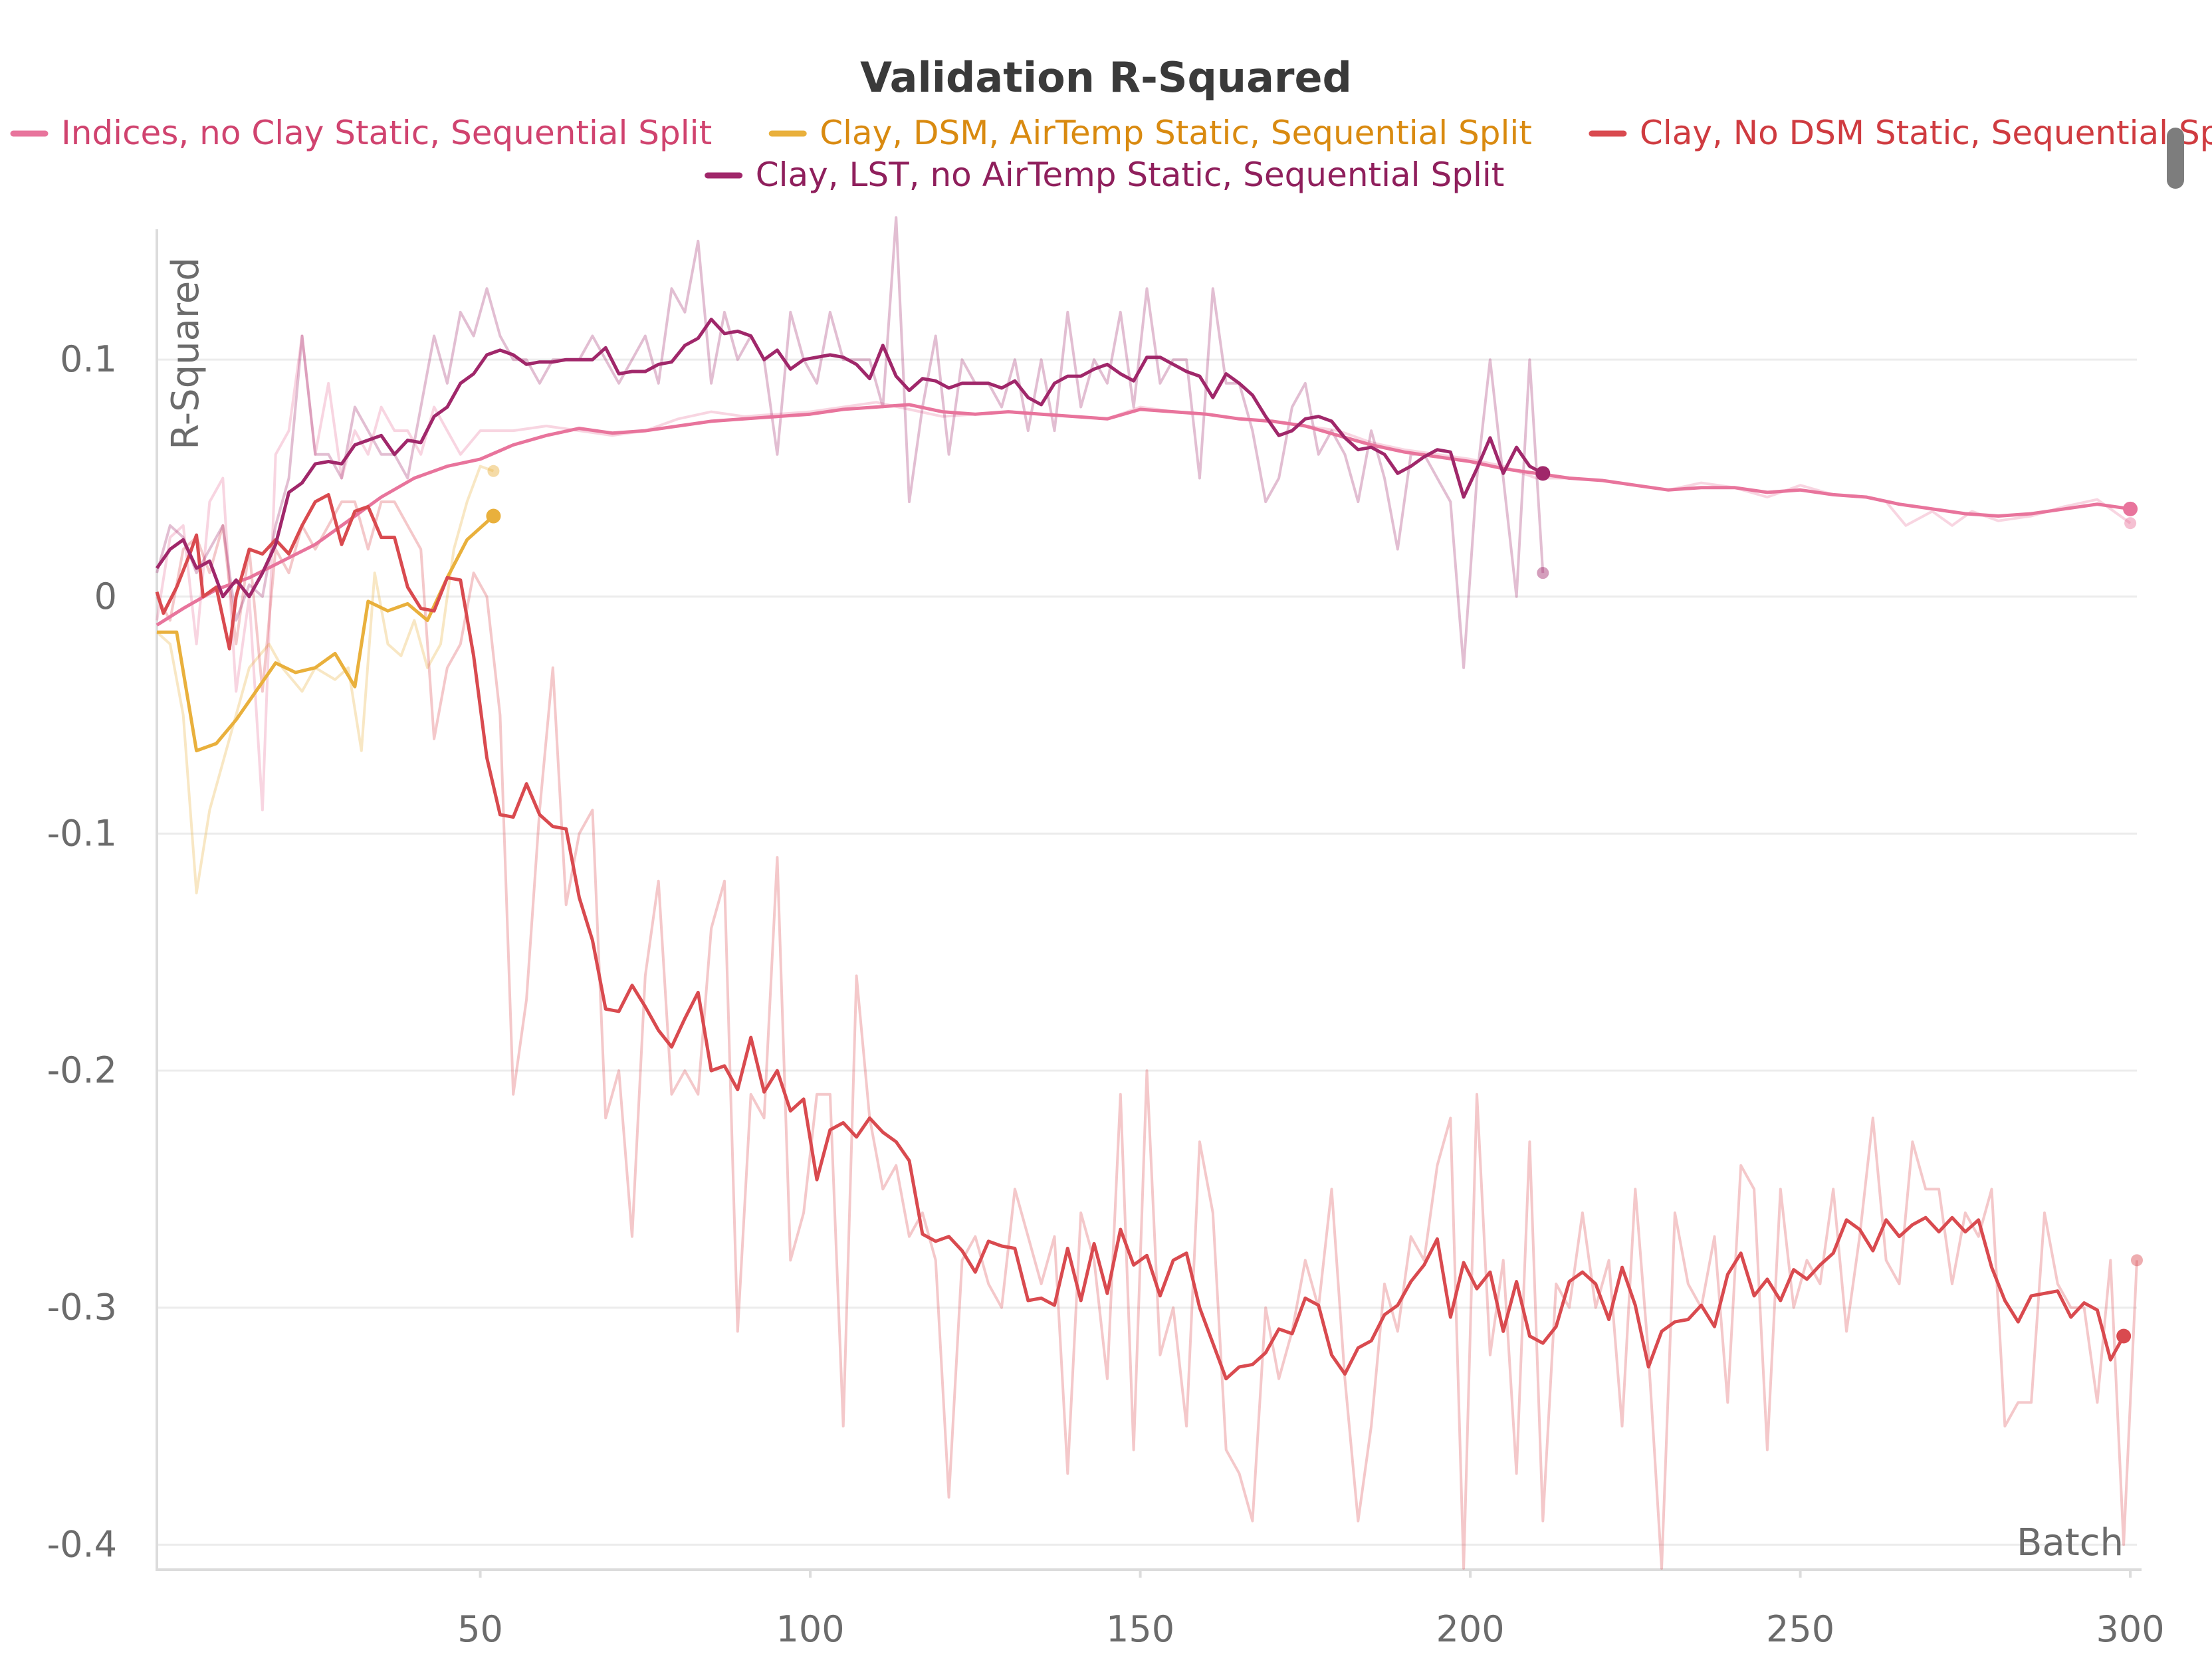 The image size is (2212, 1680). I want to click on x-tick-label: 300, so click(2130, 1629).